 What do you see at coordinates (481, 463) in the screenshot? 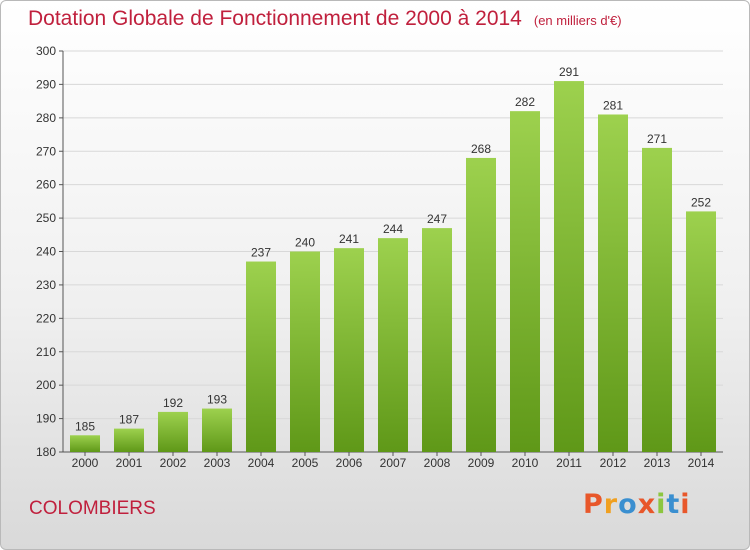
I see `x-tick-label: 2009` at bounding box center [481, 463].